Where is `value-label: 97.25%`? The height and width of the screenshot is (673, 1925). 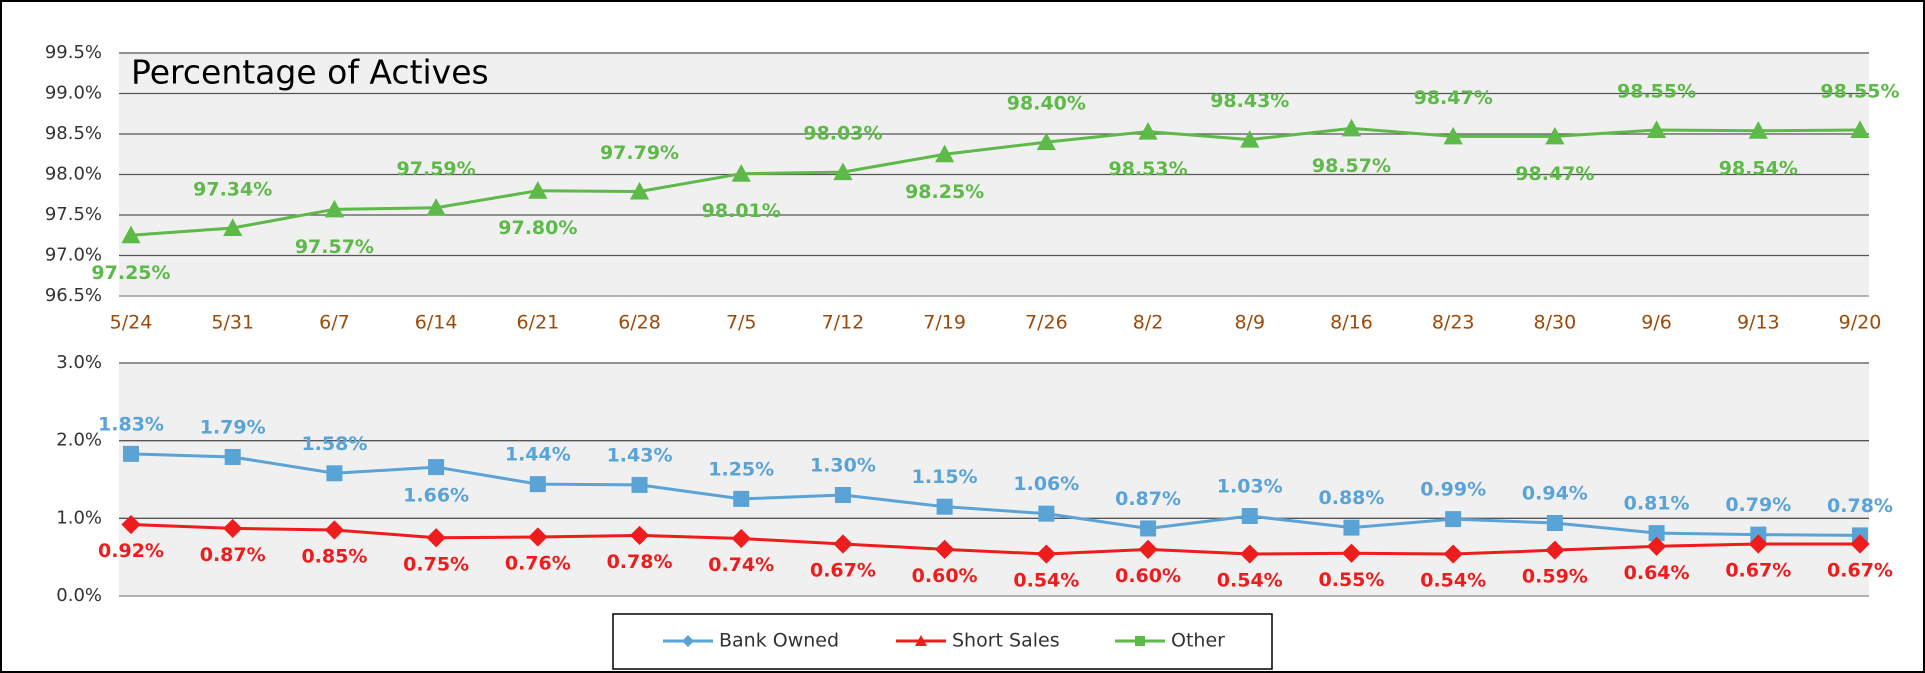 value-label: 97.25% is located at coordinates (130, 273).